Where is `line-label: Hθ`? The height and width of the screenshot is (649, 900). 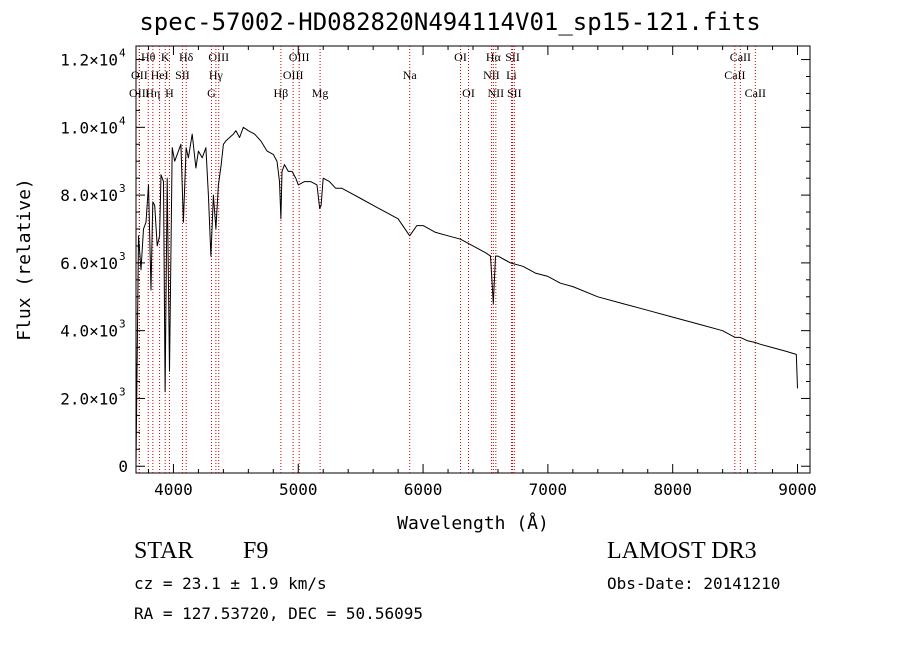
line-label: Hθ is located at coordinates (148, 57).